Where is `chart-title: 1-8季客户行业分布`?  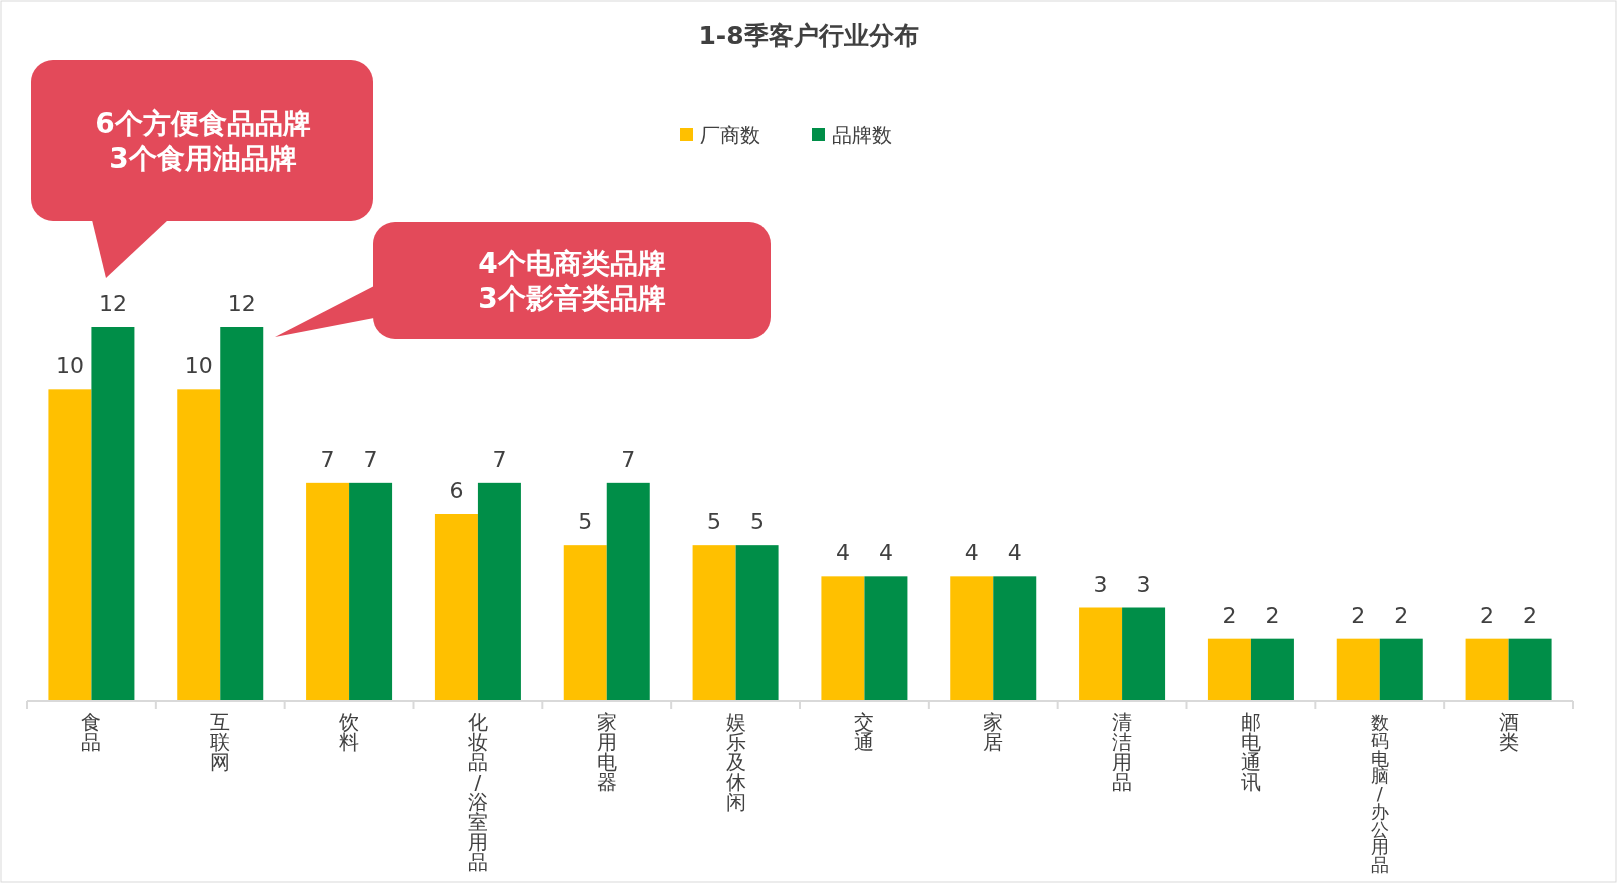 chart-title: 1-8季客户行业分布 is located at coordinates (808, 35).